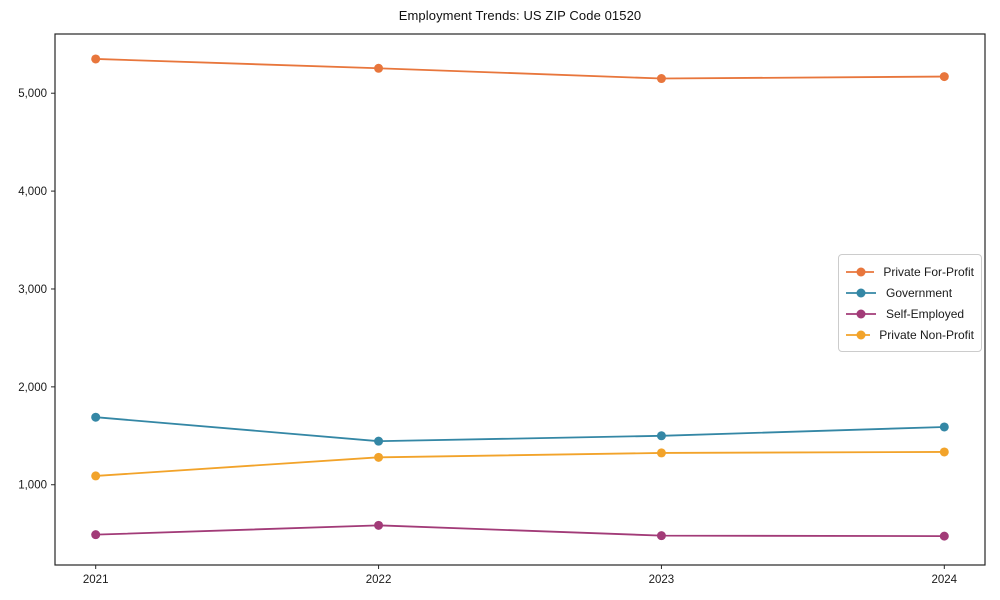 Image resolution: width=1000 pixels, height=600 pixels. I want to click on legend-item-self-employed: Self-Employed, so click(909, 313).